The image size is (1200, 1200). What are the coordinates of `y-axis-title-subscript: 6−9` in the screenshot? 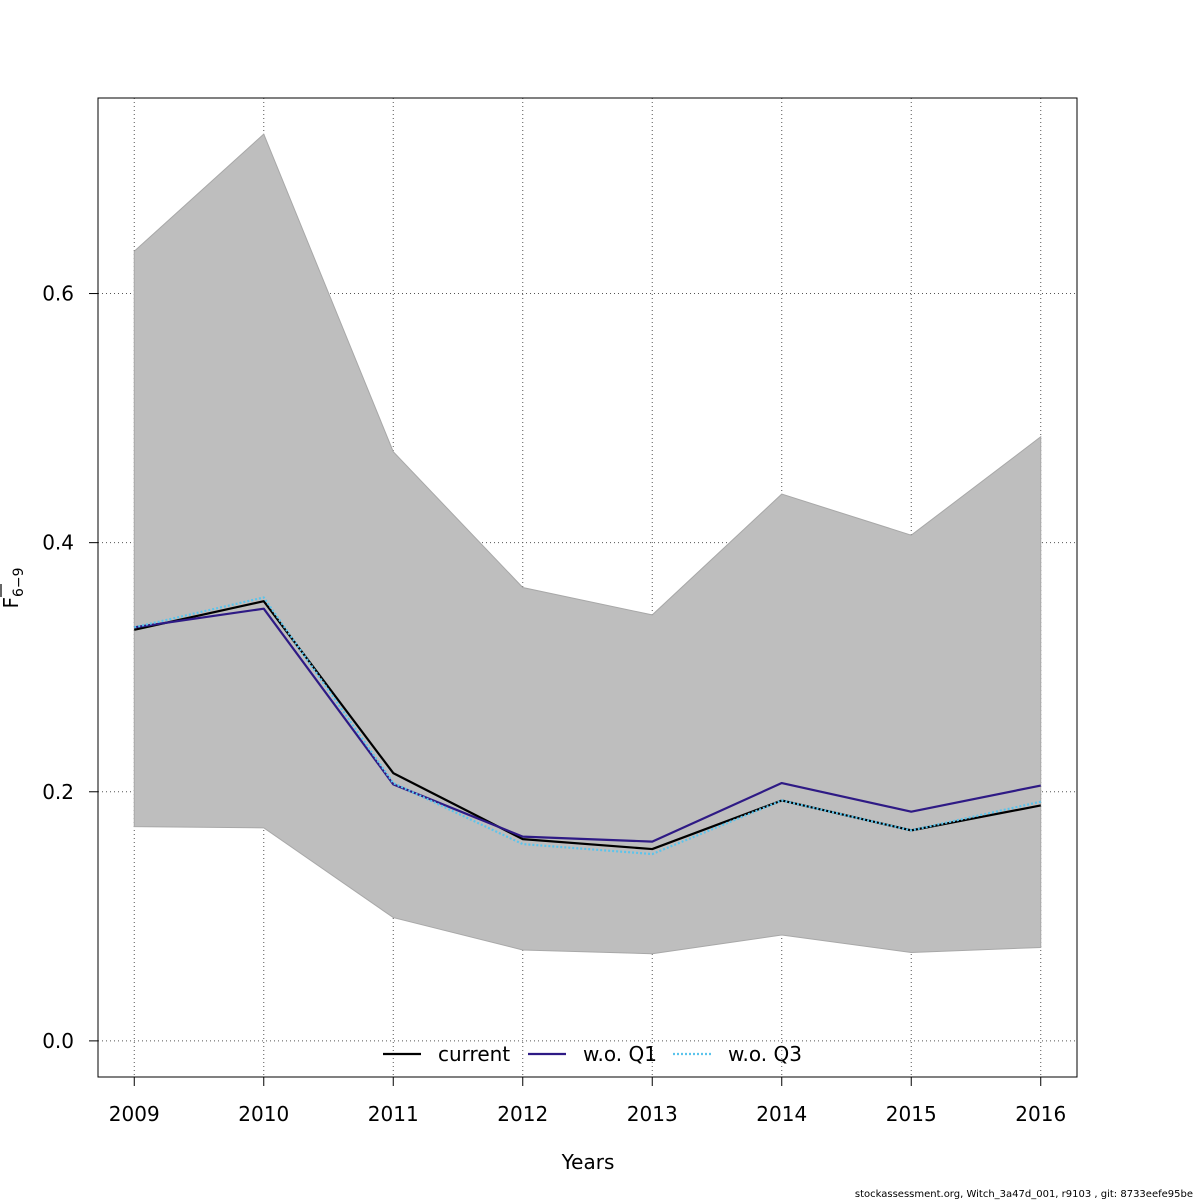 It's located at (19, 582).